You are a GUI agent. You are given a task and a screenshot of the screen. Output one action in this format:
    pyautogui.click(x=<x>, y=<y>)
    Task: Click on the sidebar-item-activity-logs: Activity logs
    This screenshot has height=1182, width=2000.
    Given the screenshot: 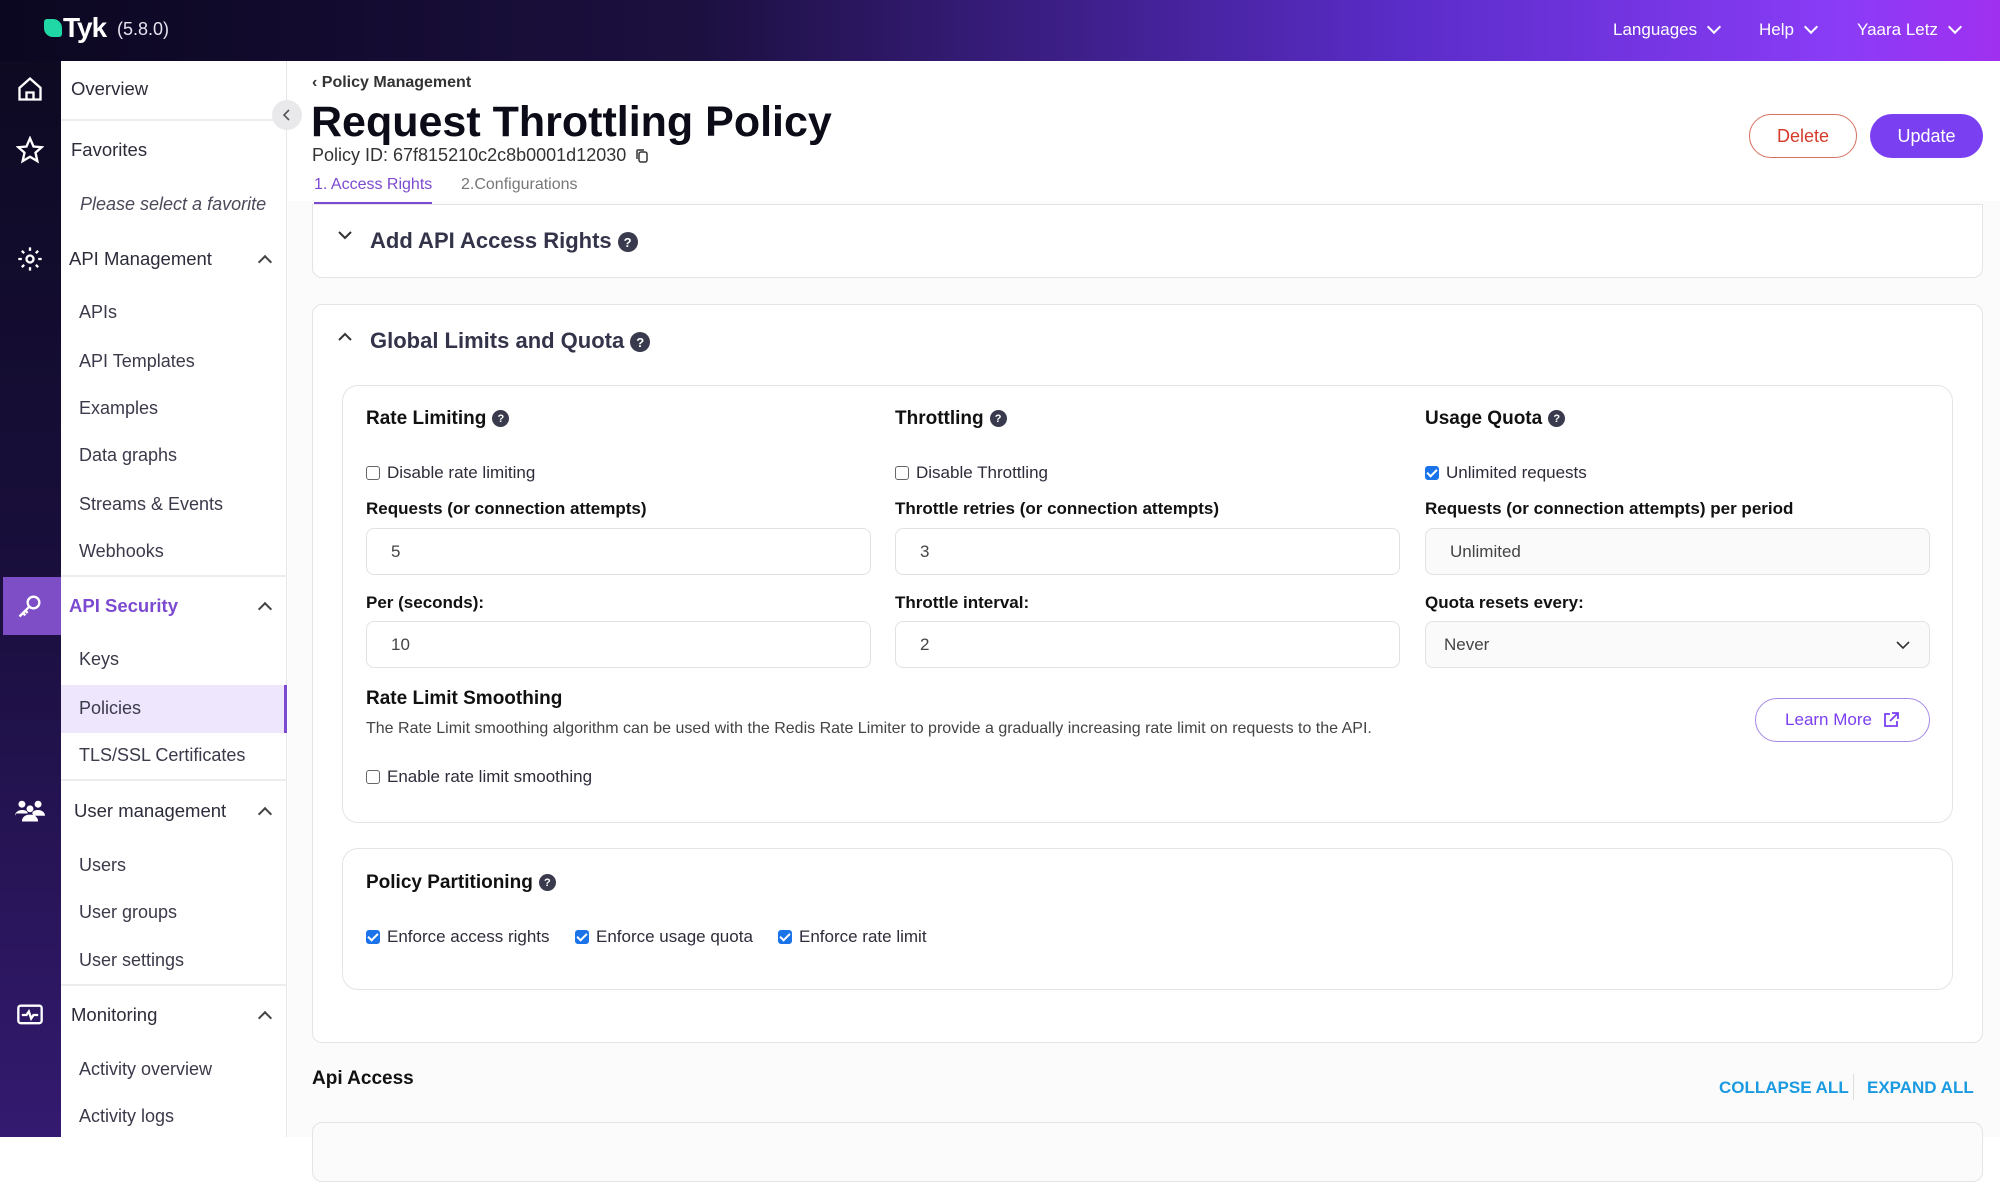 What is the action you would take?
    pyautogui.click(x=127, y=1116)
    